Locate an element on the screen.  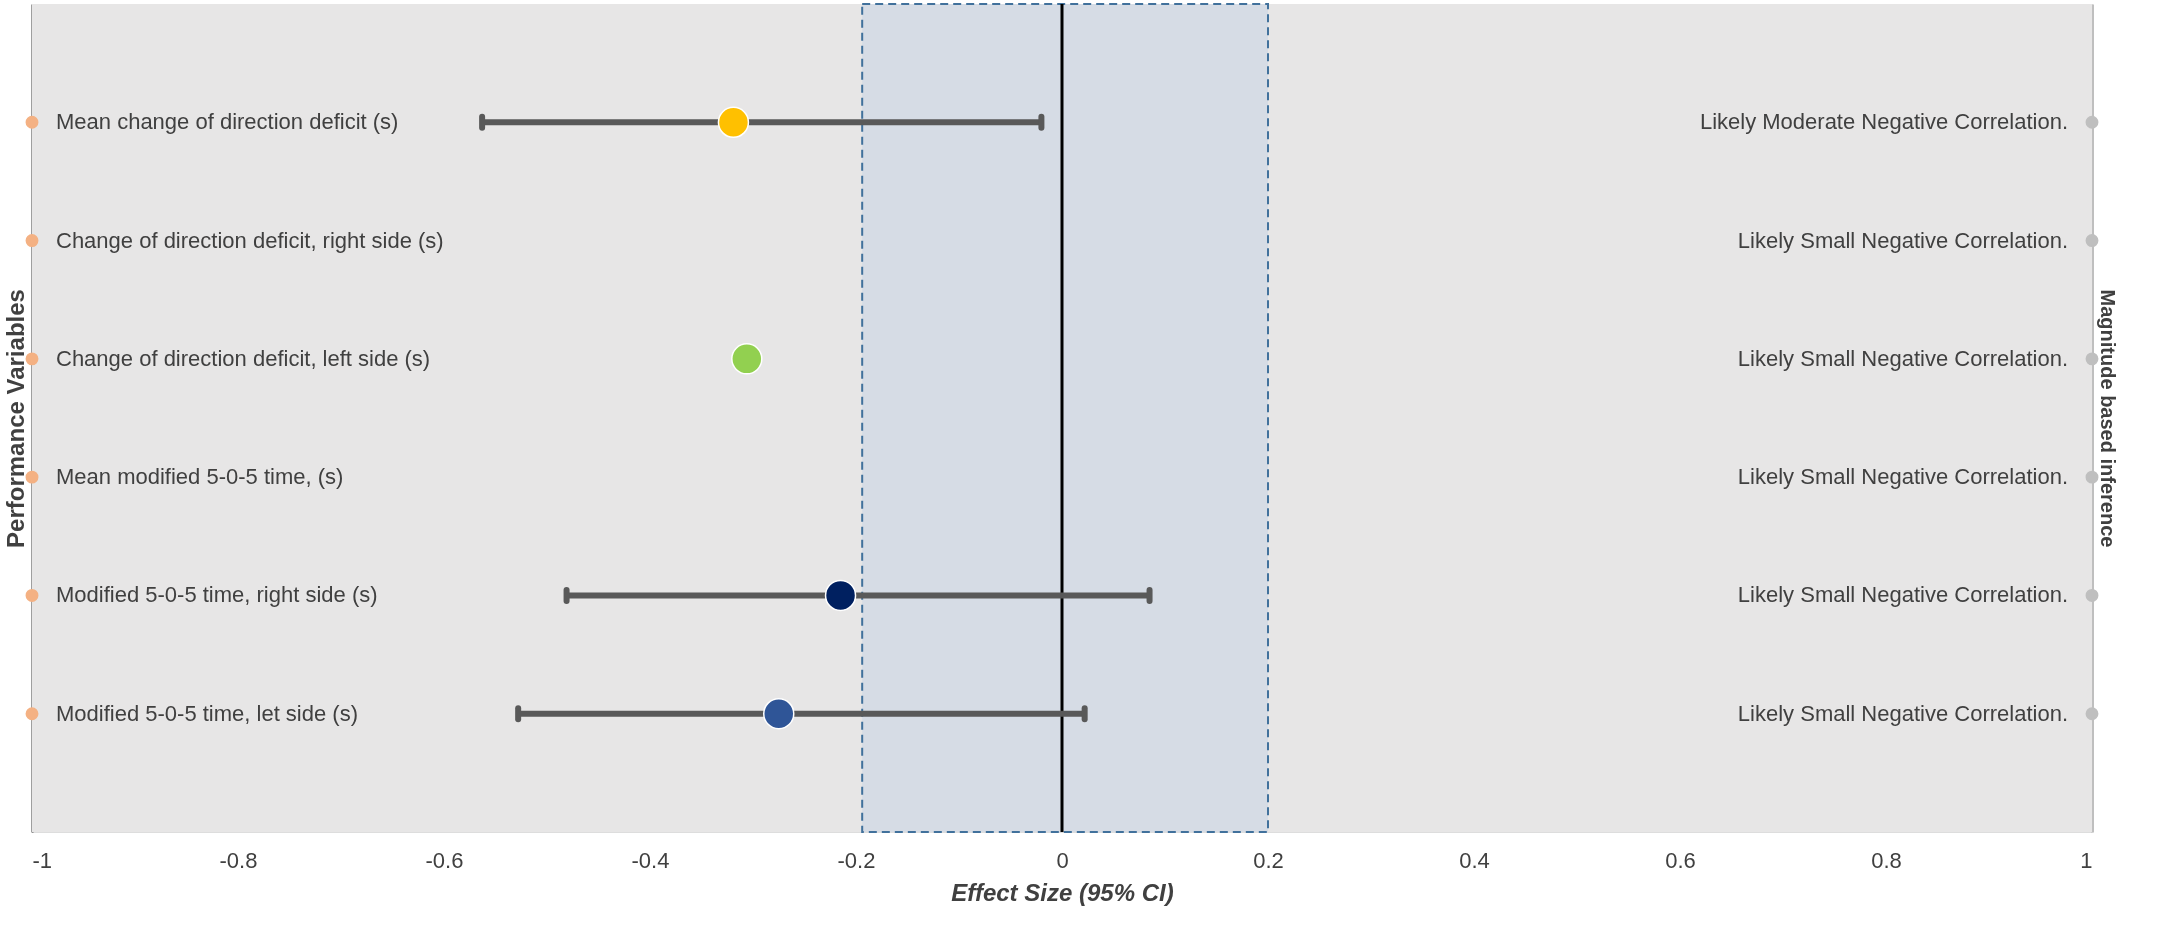
x-tick-label: 0 is located at coordinates (1062, 860).